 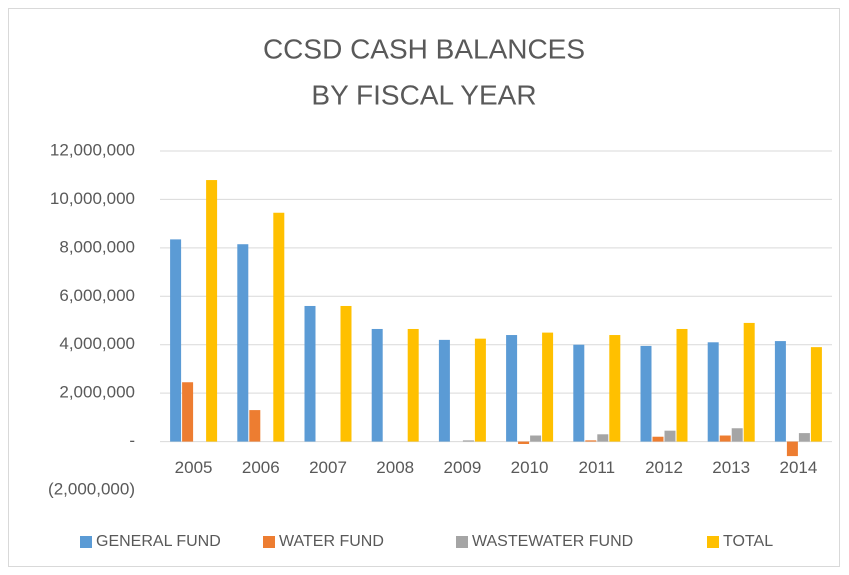 I want to click on legend-label: GENERAL FUND, so click(x=158, y=541).